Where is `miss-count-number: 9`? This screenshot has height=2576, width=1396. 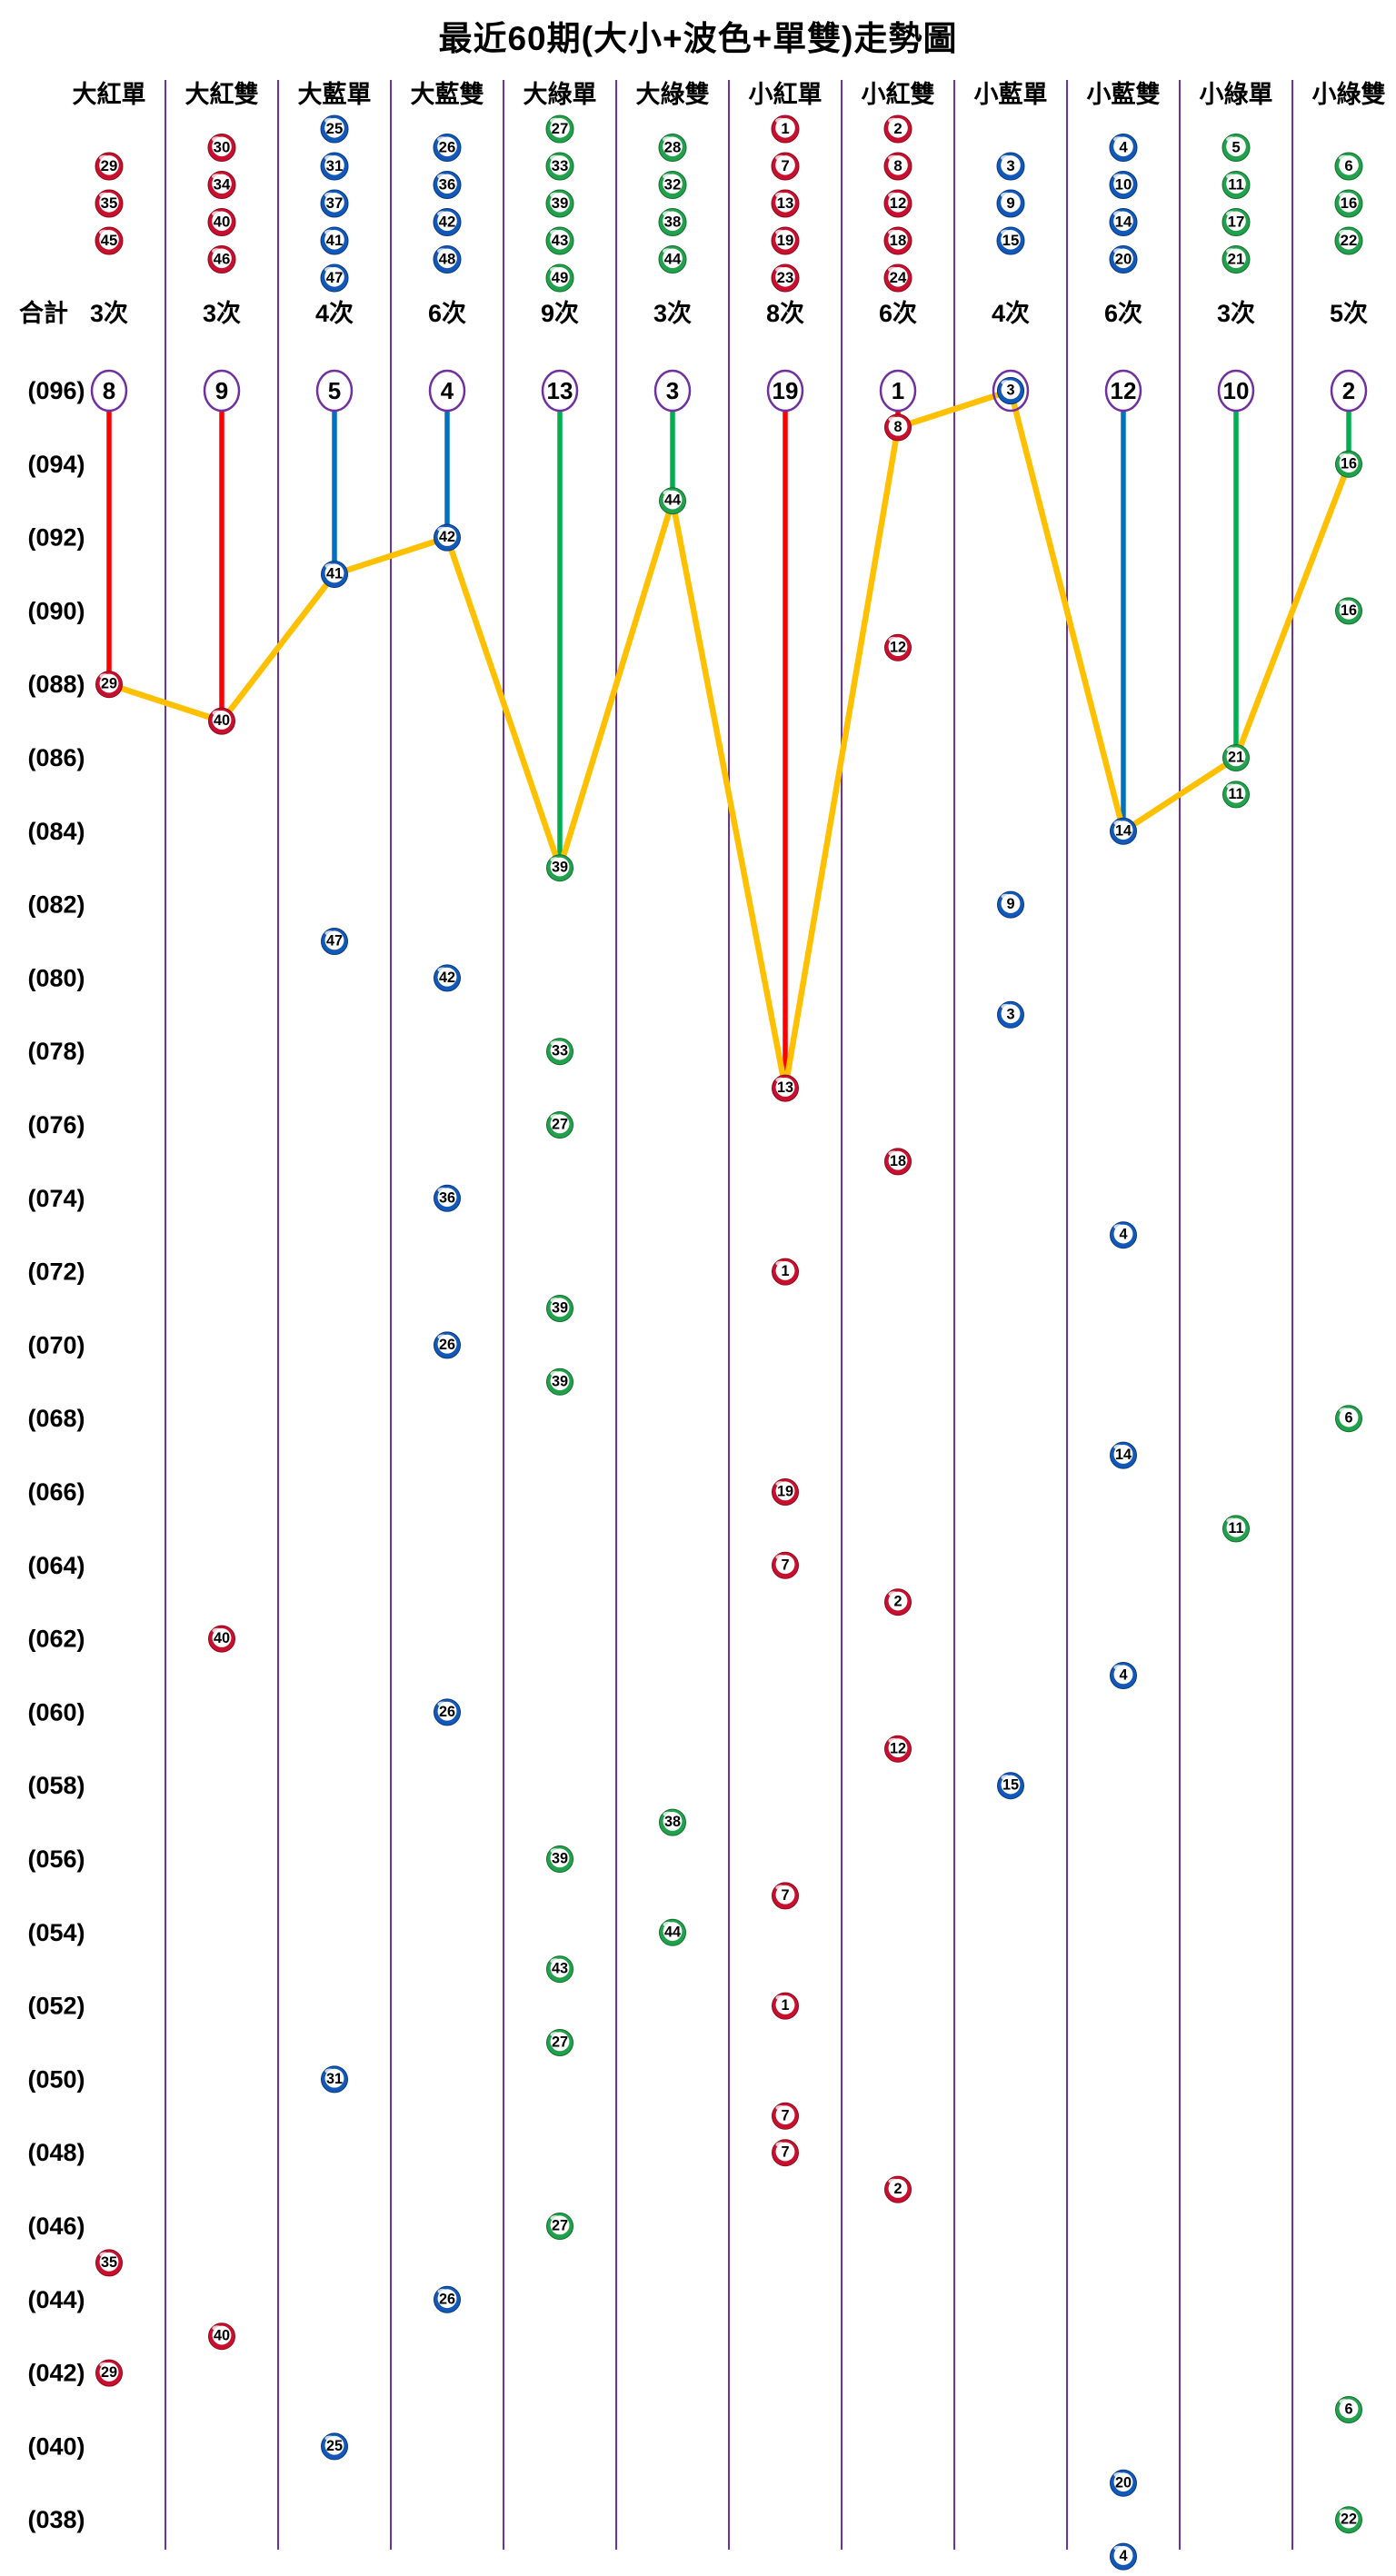 miss-count-number: 9 is located at coordinates (221, 390).